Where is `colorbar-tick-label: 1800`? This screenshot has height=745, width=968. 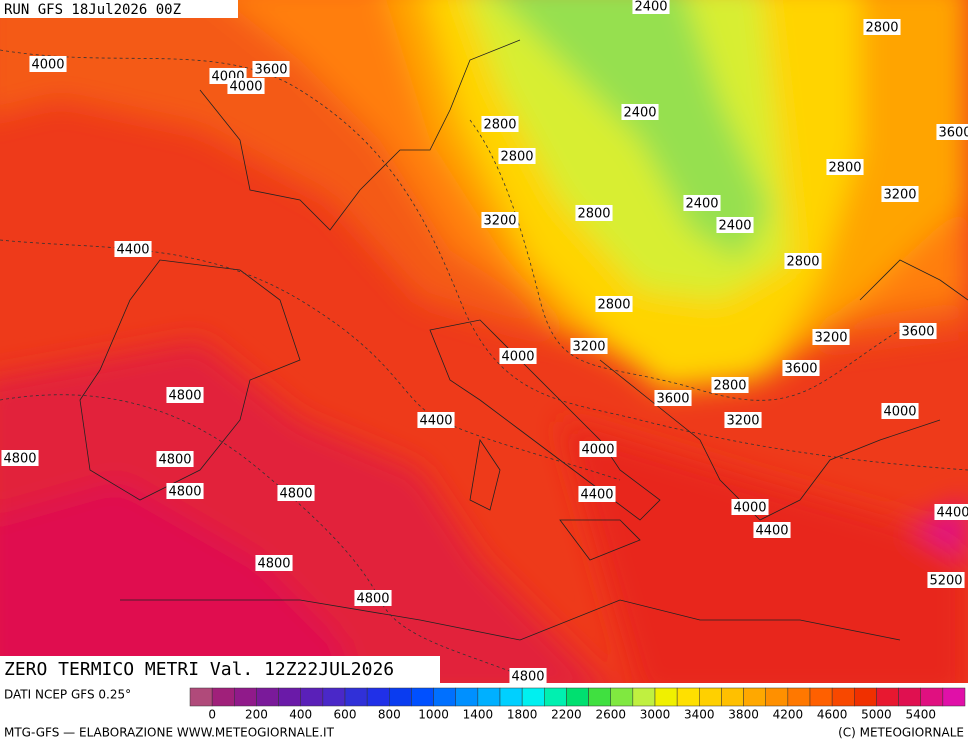
colorbar-tick-label: 1800 is located at coordinates (522, 715).